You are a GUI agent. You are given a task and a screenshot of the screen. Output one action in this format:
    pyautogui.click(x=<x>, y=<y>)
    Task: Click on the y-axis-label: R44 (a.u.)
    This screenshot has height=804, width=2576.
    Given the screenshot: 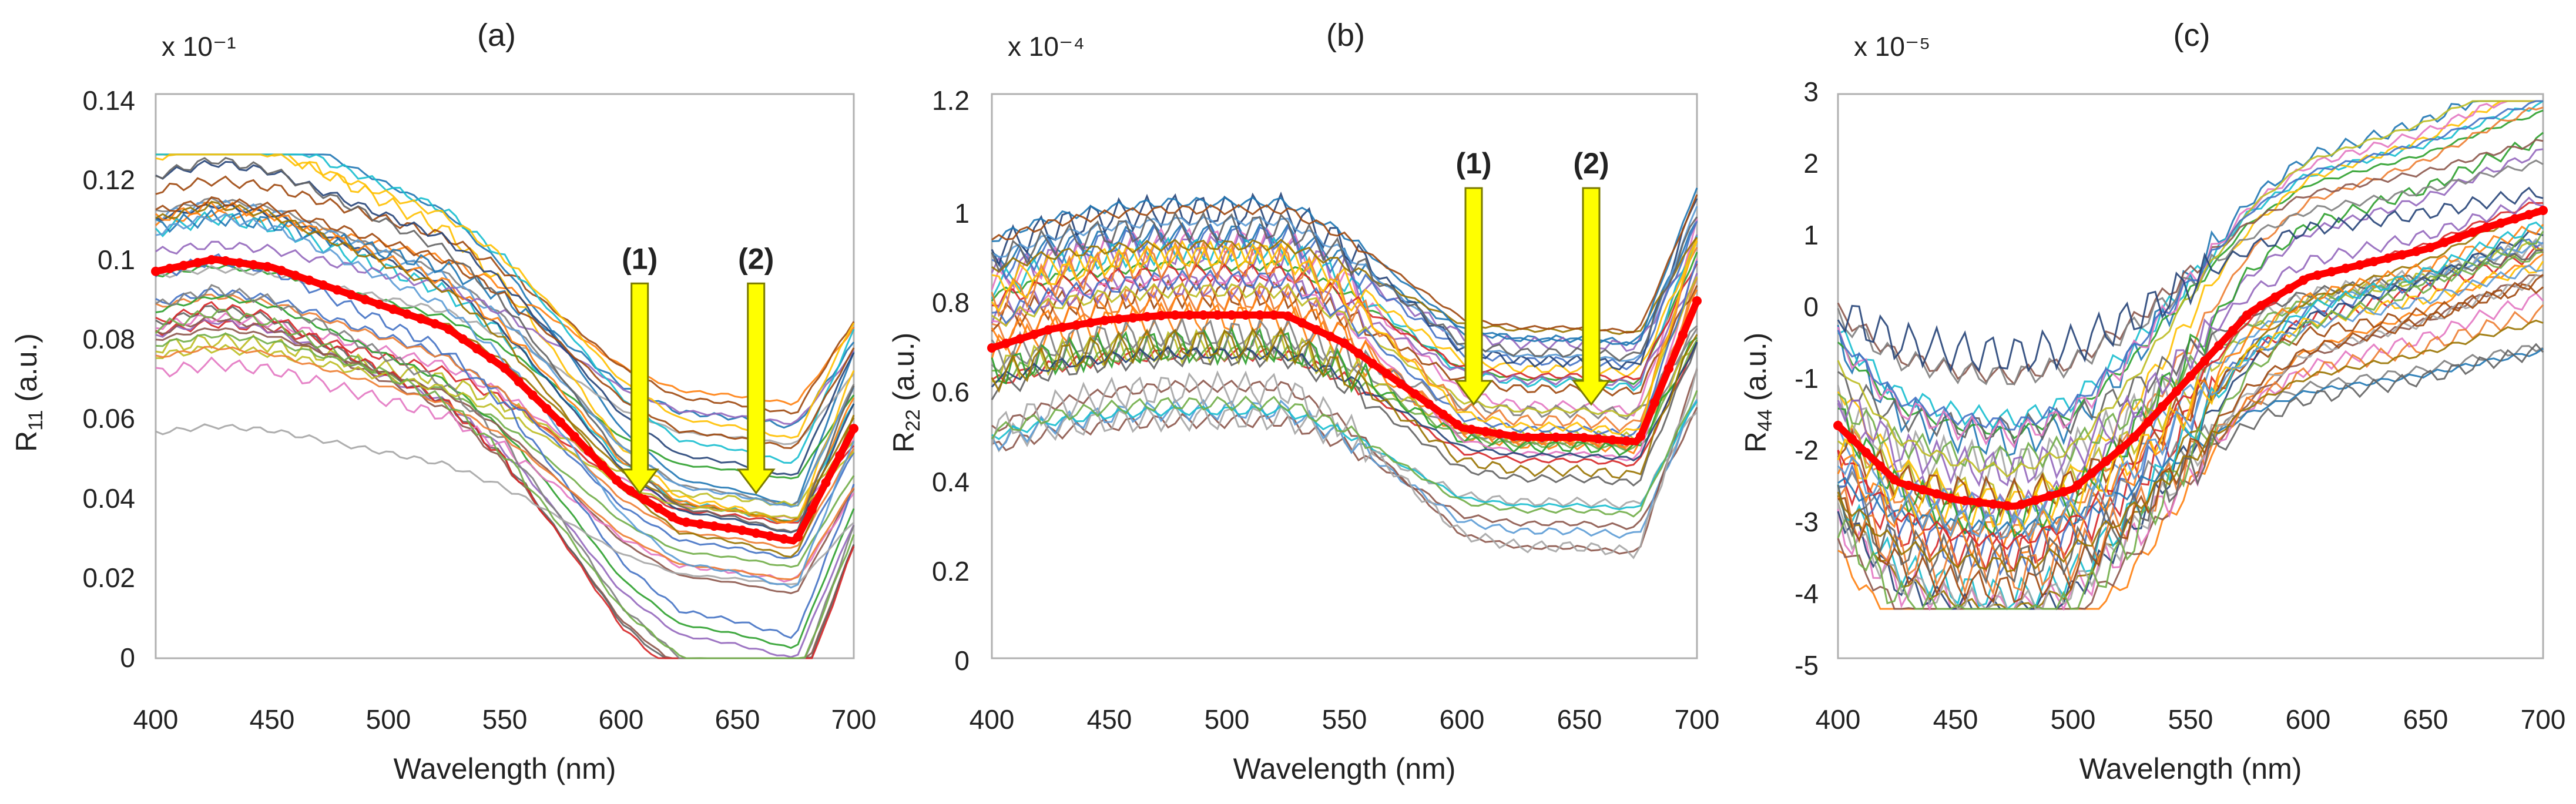 What is the action you would take?
    pyautogui.click(x=1758, y=393)
    